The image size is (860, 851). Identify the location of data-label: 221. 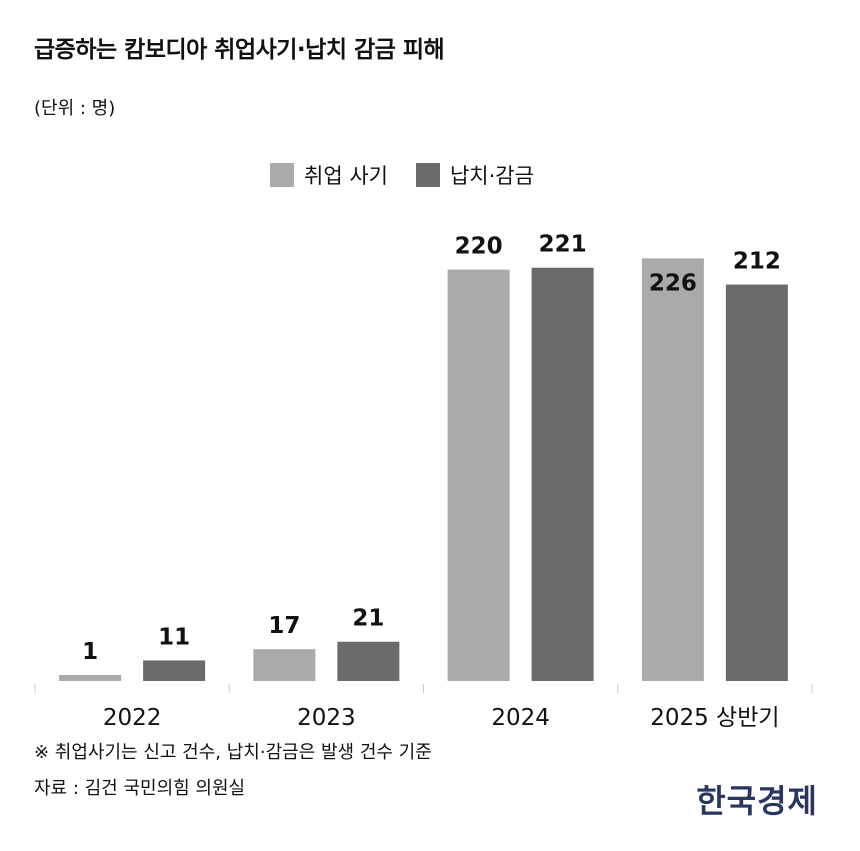
(563, 245).